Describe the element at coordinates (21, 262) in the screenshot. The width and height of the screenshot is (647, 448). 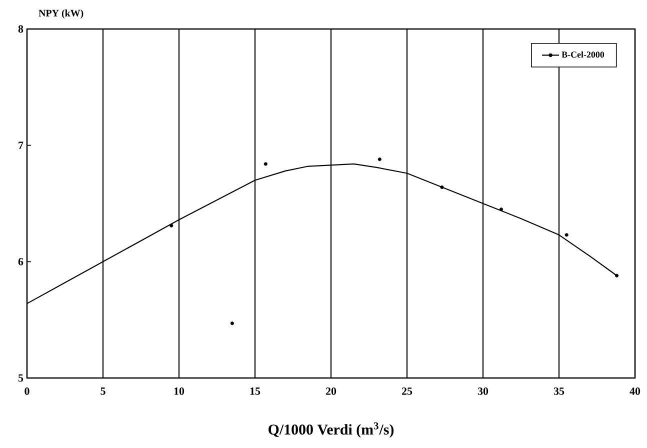
I see `y-tick-label: 6` at that location.